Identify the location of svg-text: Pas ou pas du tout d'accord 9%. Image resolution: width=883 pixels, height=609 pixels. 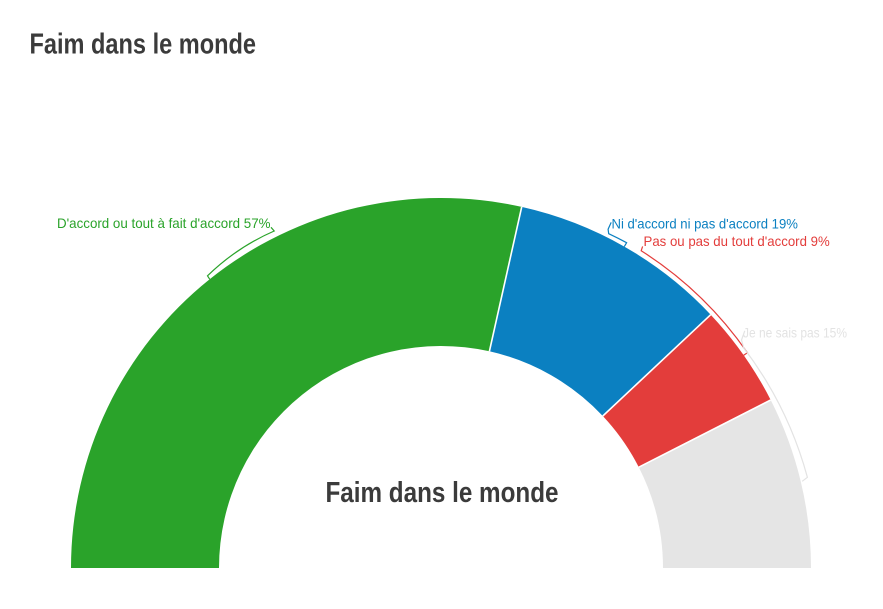
(737, 241).